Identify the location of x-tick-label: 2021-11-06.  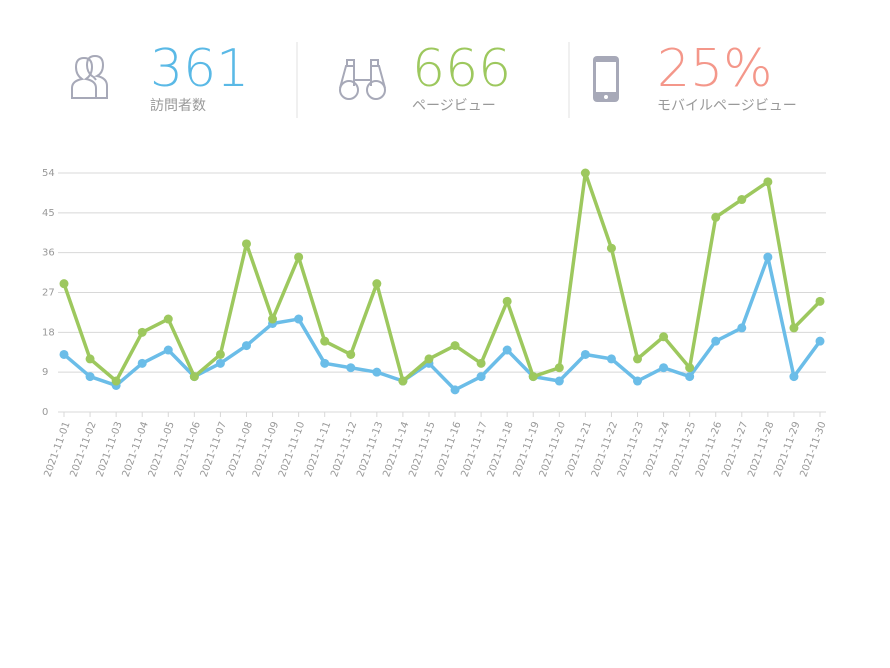
(188, 449).